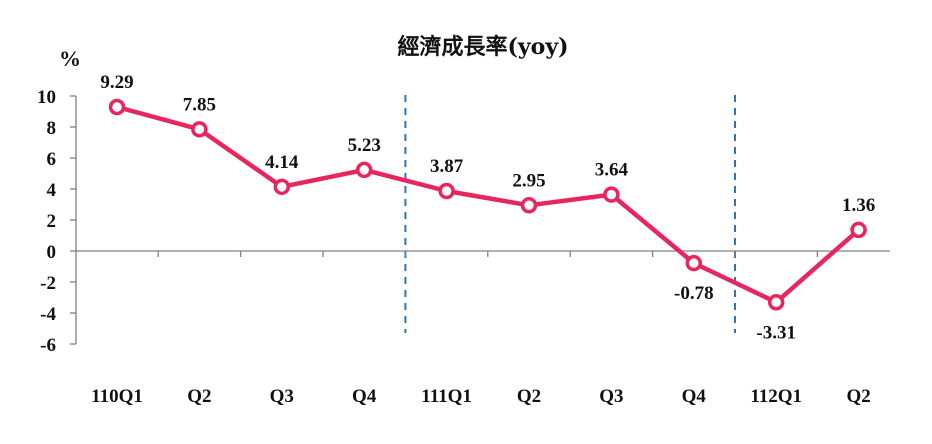  What do you see at coordinates (52, 252) in the screenshot?
I see `y-tick-label: 0` at bounding box center [52, 252].